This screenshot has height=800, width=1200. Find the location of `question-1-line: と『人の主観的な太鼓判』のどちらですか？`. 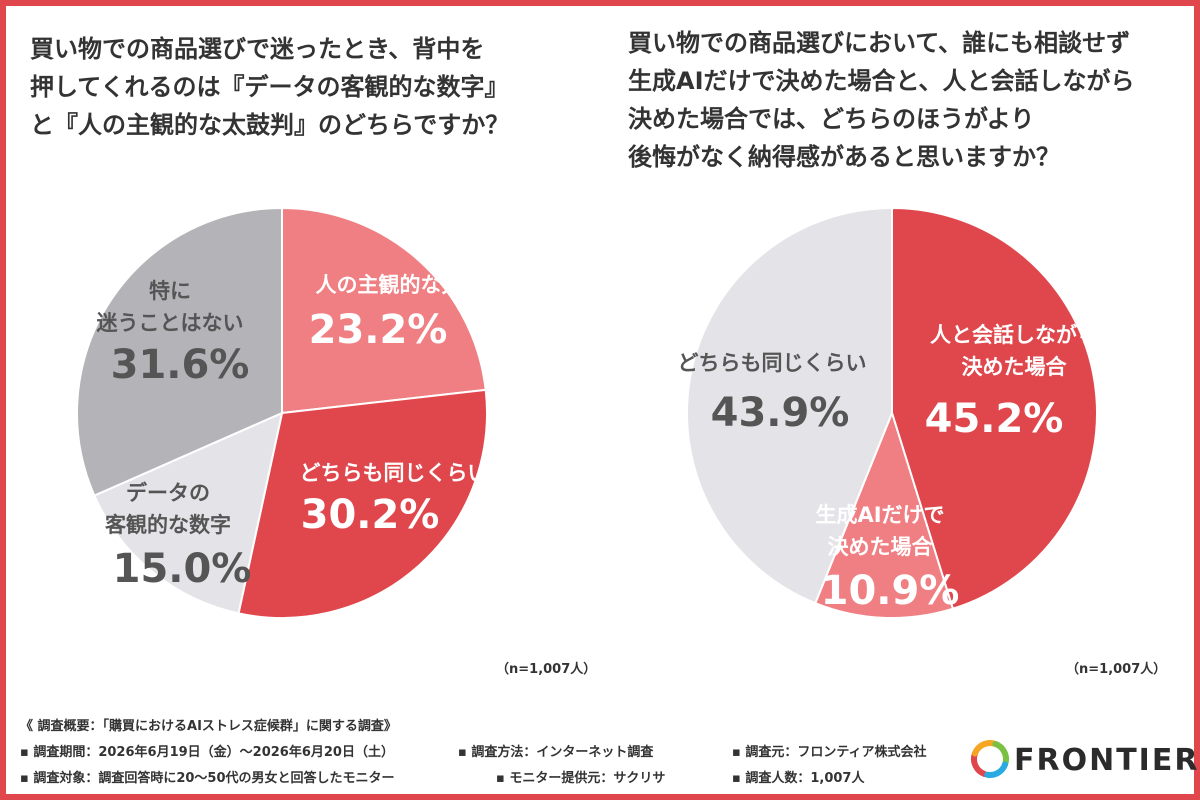

question-1-line: と『人の主観的な太鼓判』のどちらですか？ is located at coordinates (270, 125).